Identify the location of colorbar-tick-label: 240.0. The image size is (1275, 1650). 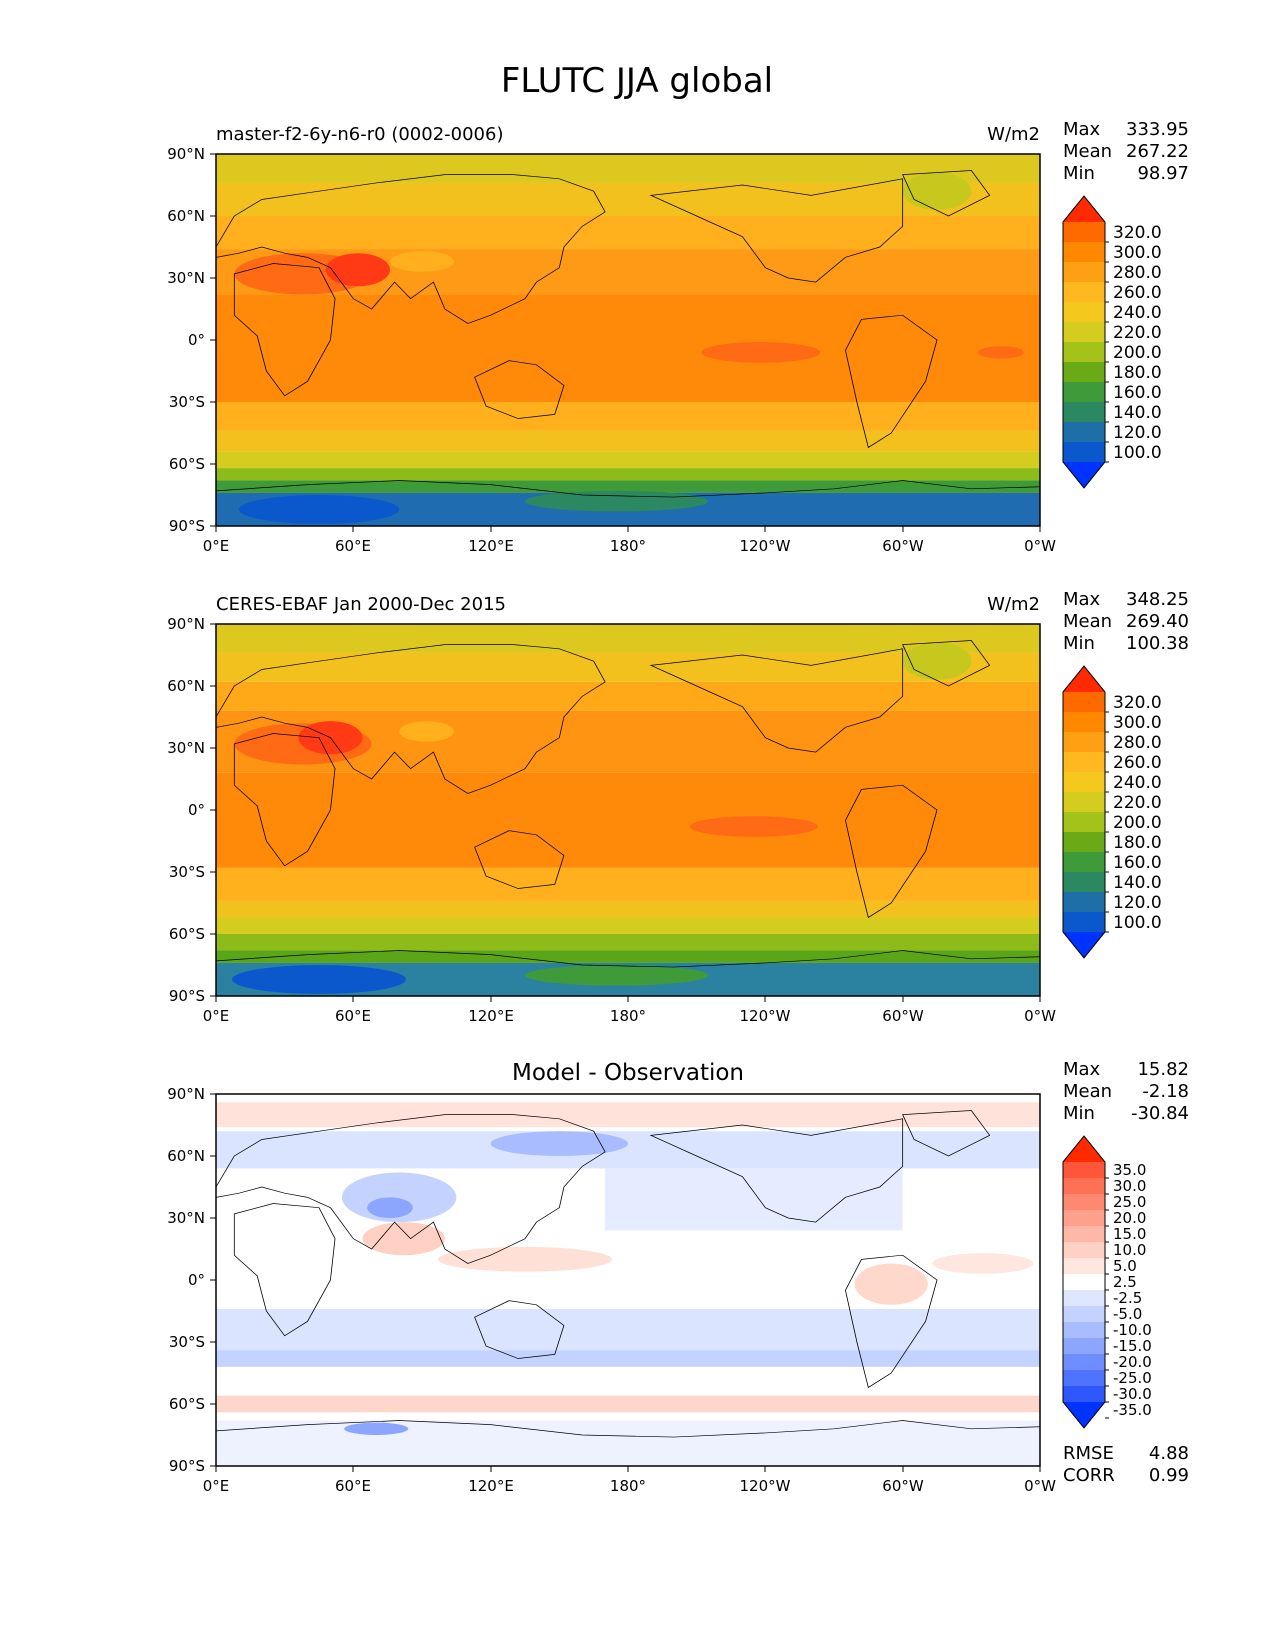
(1137, 783).